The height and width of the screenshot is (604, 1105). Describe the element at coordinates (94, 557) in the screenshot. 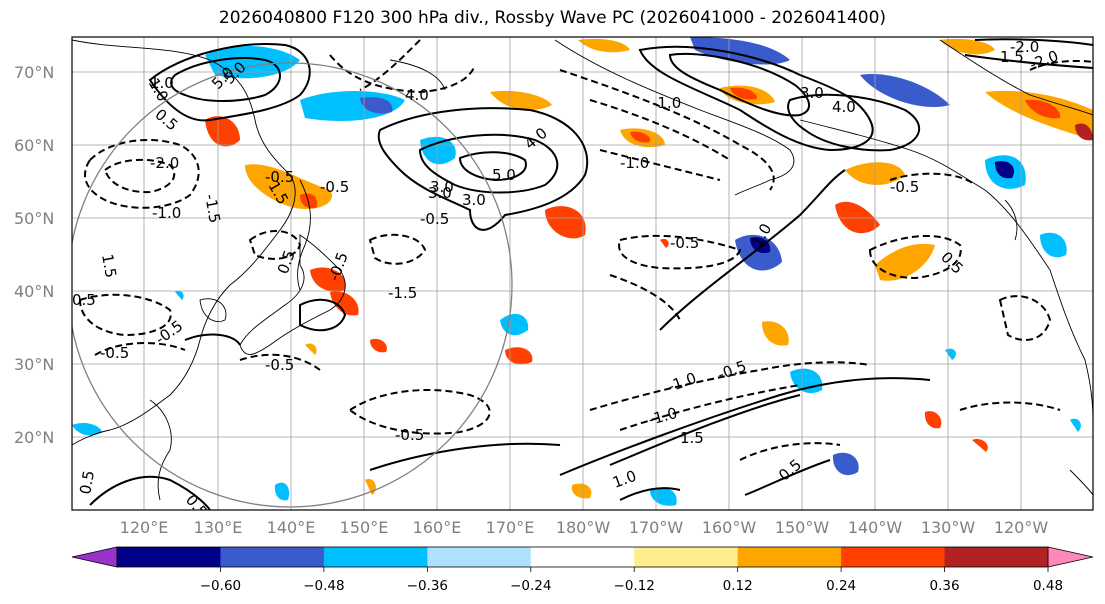

I see `colorbar-low-extension` at that location.